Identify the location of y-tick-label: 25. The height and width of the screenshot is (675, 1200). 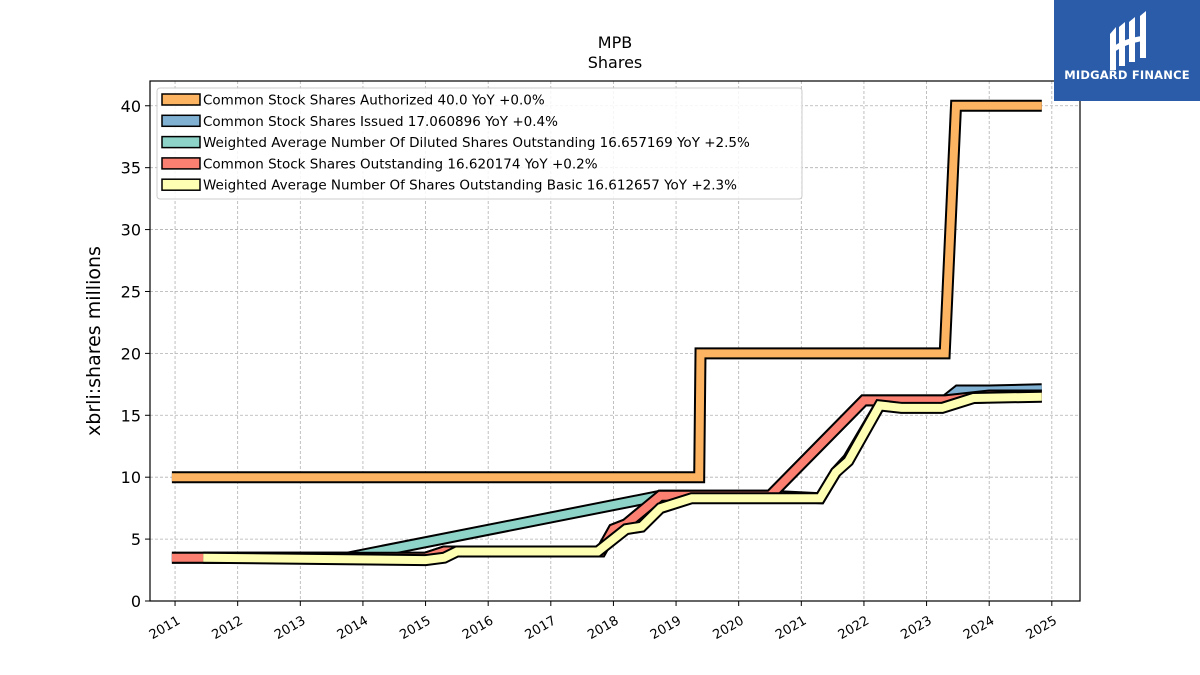
(131, 291).